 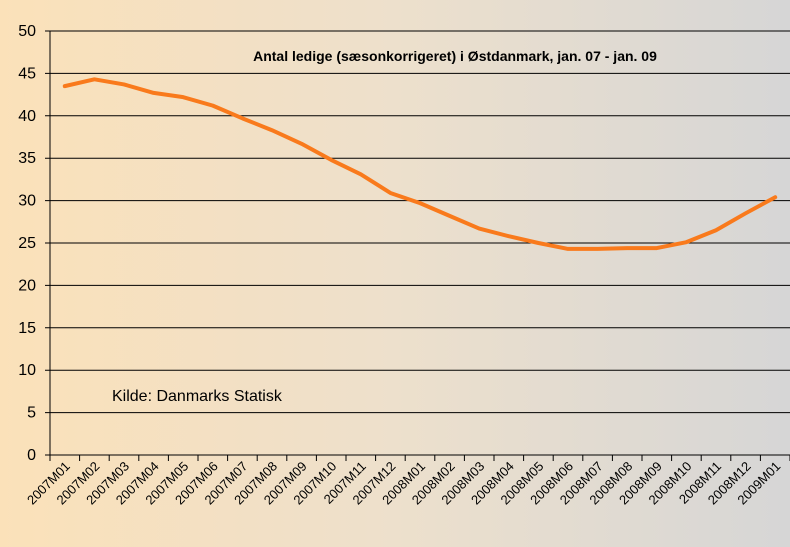 I want to click on y-tick-label: 0, so click(x=31, y=455).